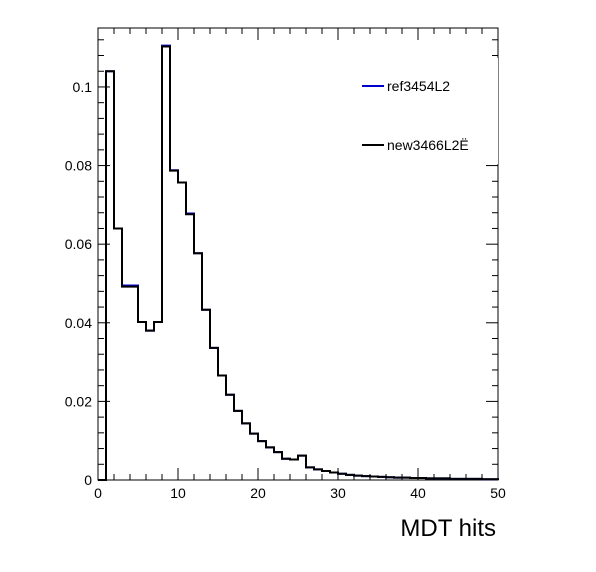 Image resolution: width=596 pixels, height=572 pixels. What do you see at coordinates (78, 244) in the screenshot?
I see `y-tick-label: 0.06` at bounding box center [78, 244].